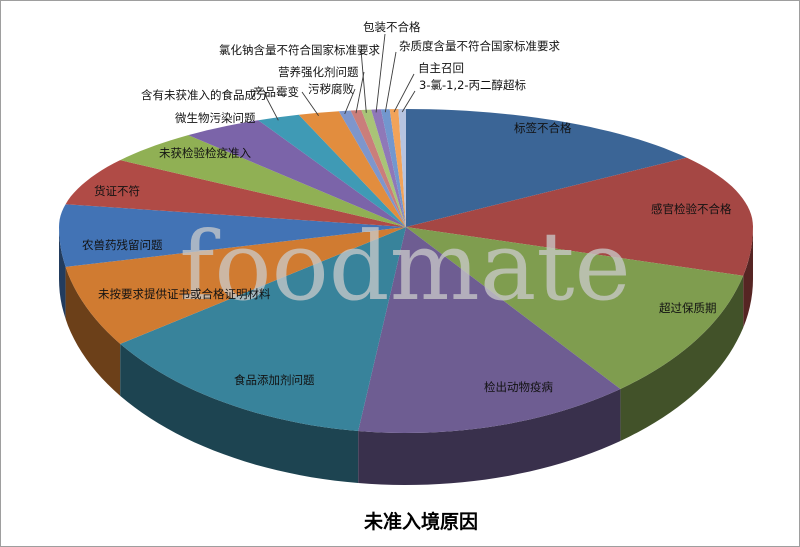 The image size is (800, 547). What do you see at coordinates (479, 46) in the screenshot?
I see `slice-label-16: 杂质度含量不符合国家标准要求` at bounding box center [479, 46].